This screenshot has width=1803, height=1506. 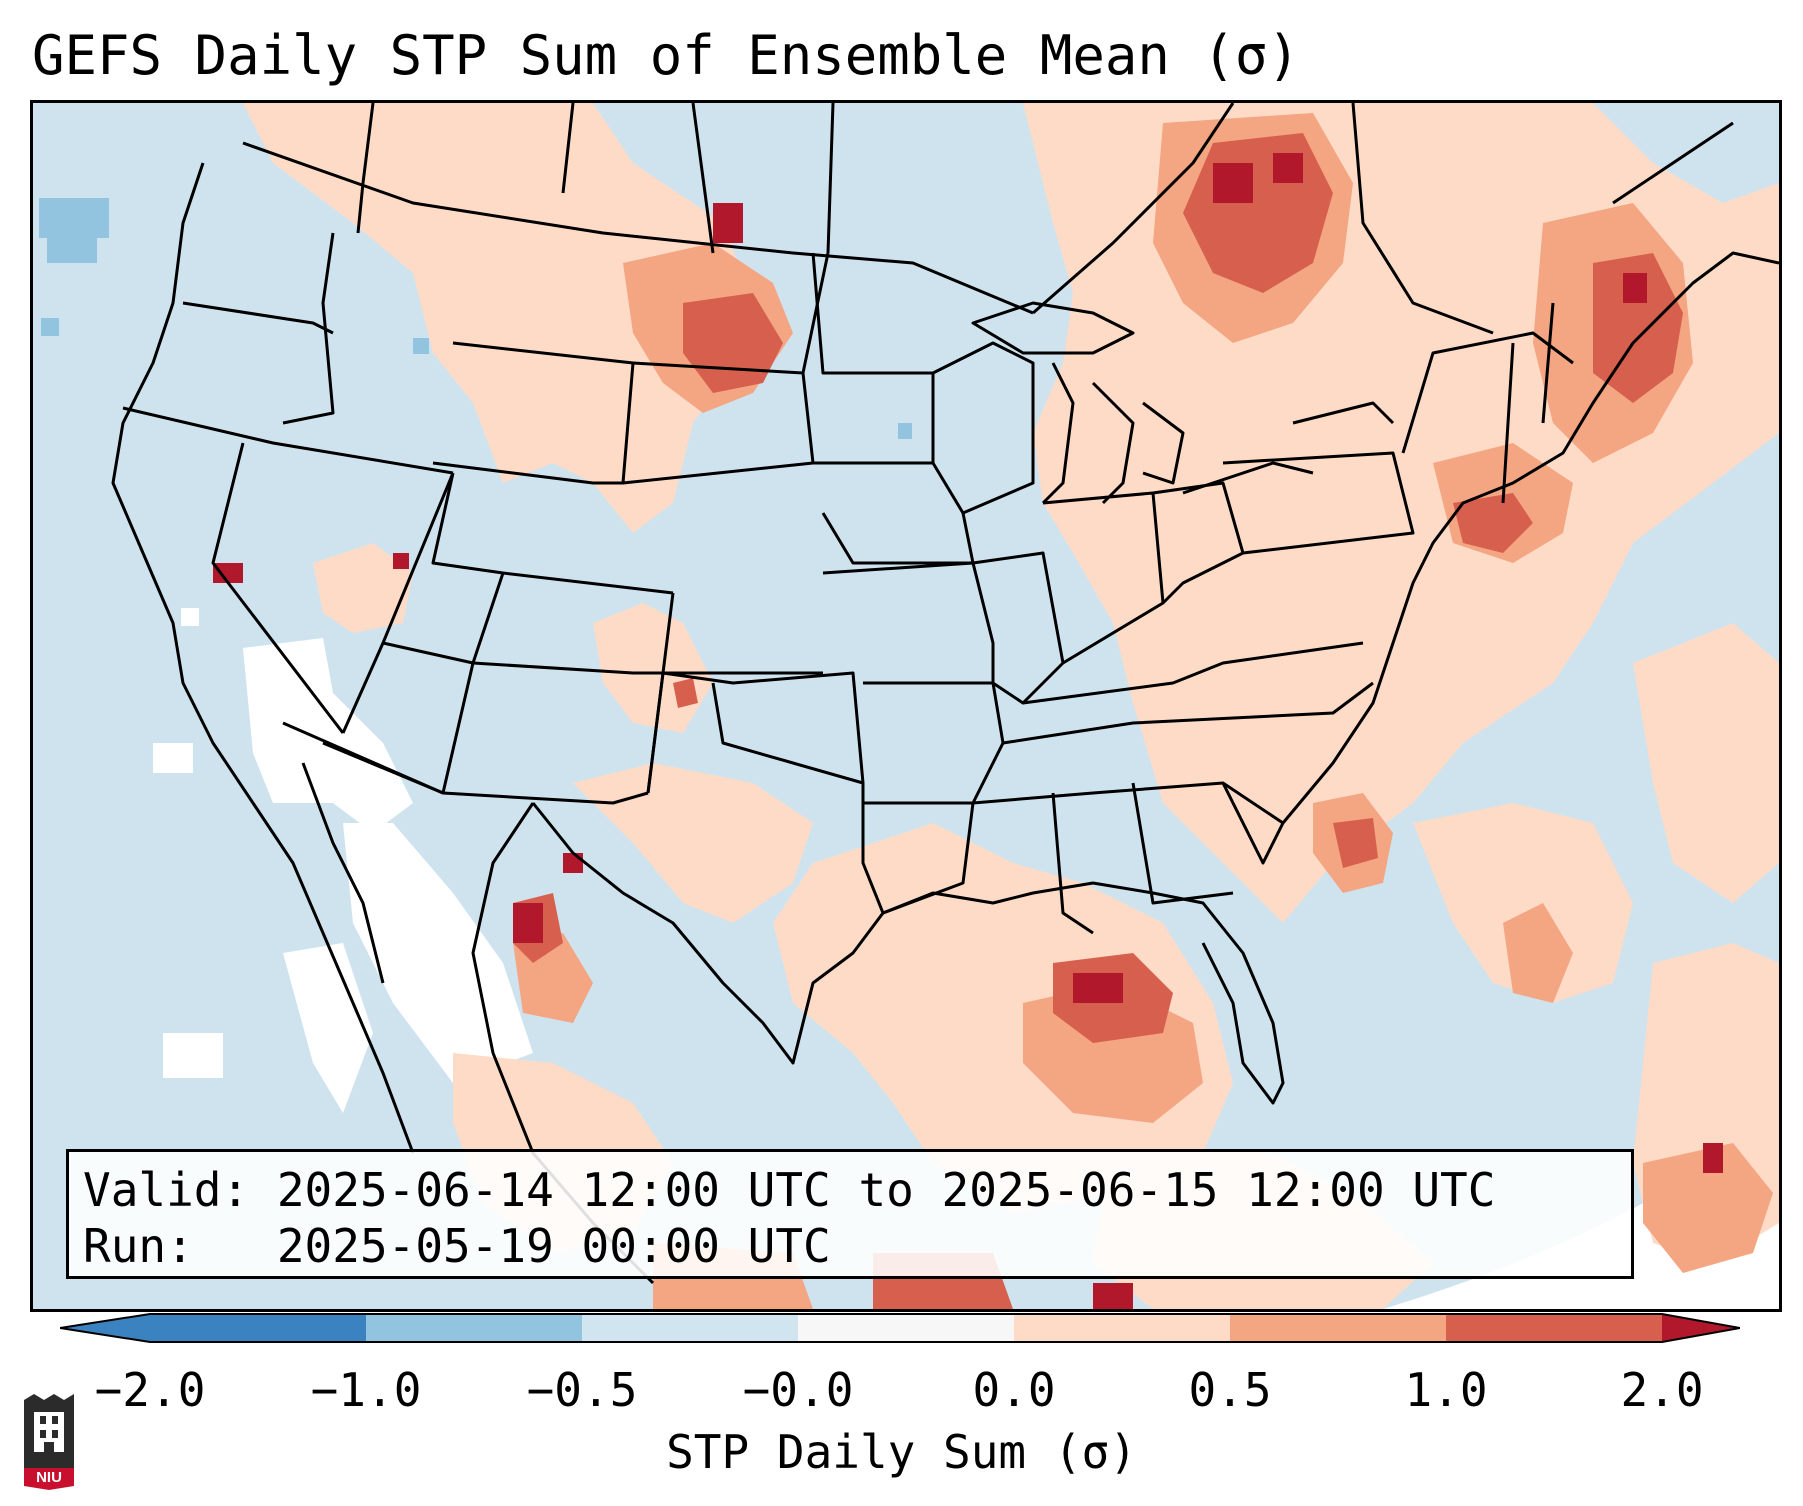 What do you see at coordinates (343, 873) in the screenshot?
I see `baja-peninsula` at bounding box center [343, 873].